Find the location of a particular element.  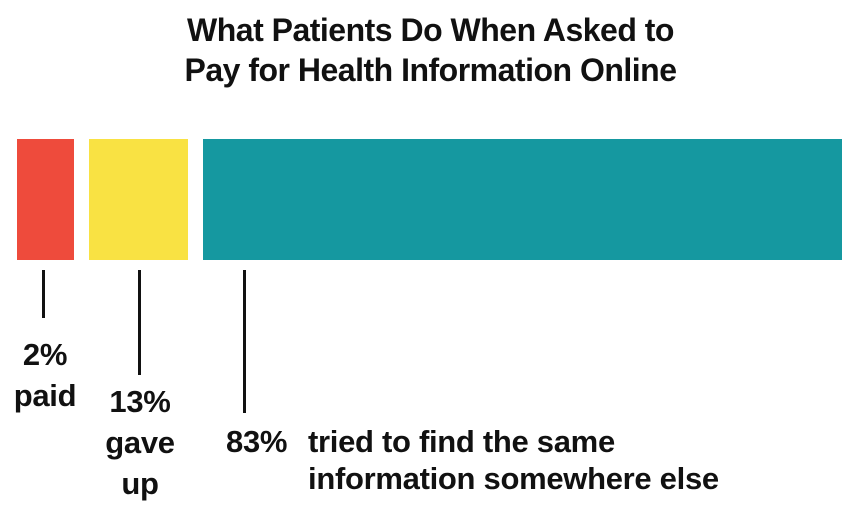

chart-title-line-1: What Patients Do When Asked to is located at coordinates (430, 30).